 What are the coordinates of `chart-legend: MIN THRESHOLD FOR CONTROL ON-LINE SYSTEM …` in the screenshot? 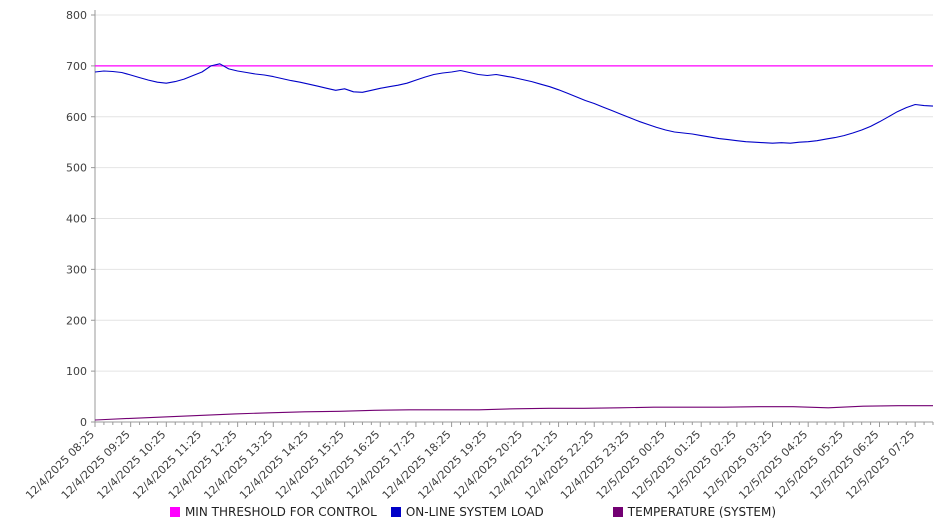 It's located at (473, 512).